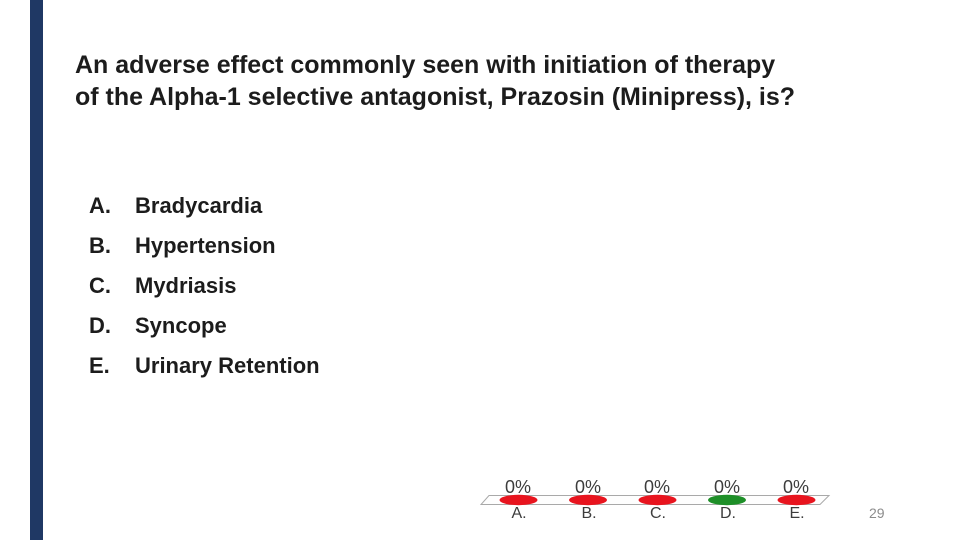 Image resolution: width=960 pixels, height=540 pixels. Describe the element at coordinates (656, 487) in the screenshot. I see `poll-percent-c: 0%` at that location.